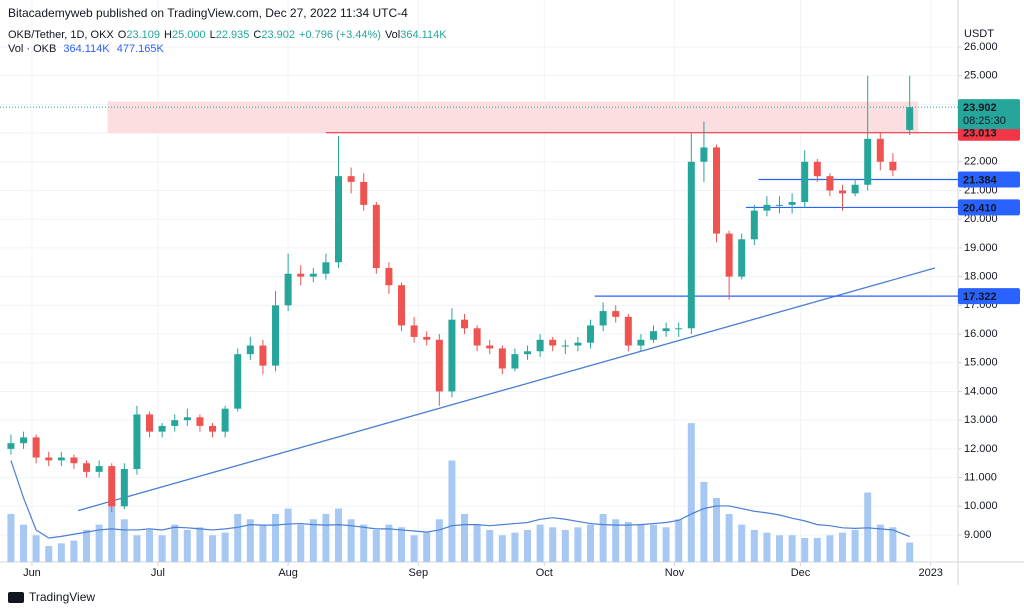  What do you see at coordinates (981, 334) in the screenshot?
I see `y-tick-label: 16.000` at bounding box center [981, 334].